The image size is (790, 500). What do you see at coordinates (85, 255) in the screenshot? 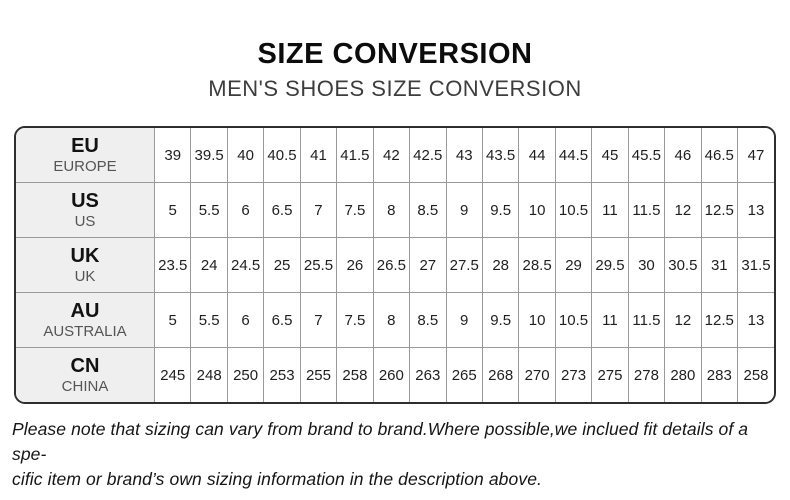
I see `region-code: UK` at bounding box center [85, 255].